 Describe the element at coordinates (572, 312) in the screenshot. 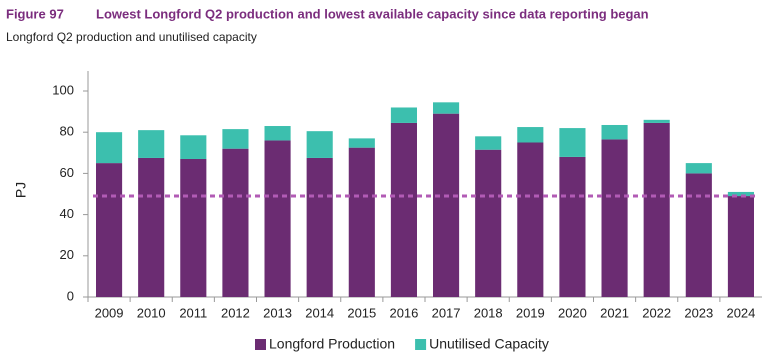

I see `x-tick-label: 2020` at that location.